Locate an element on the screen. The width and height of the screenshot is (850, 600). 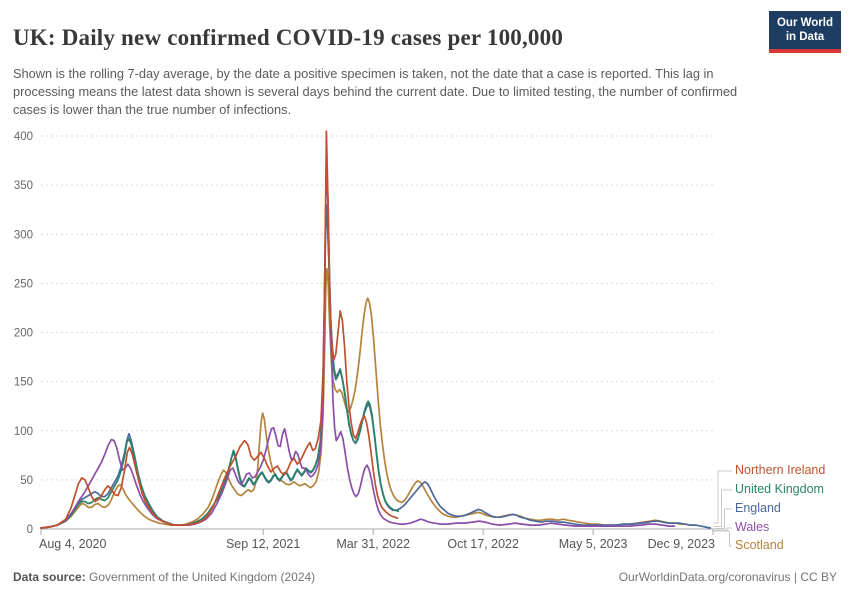
y-tick-label-300: 300 is located at coordinates (23, 235).